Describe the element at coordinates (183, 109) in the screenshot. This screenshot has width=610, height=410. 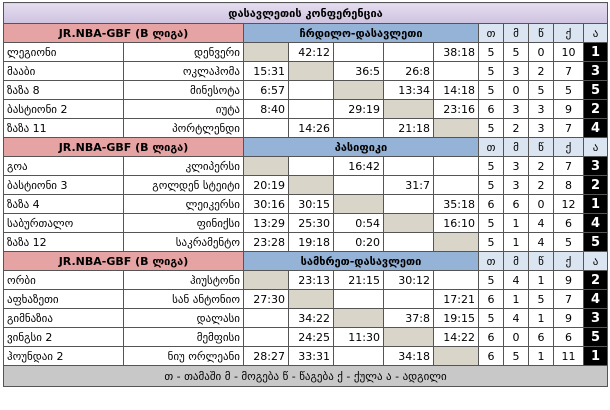
I see `franchise: იუტა` at that location.